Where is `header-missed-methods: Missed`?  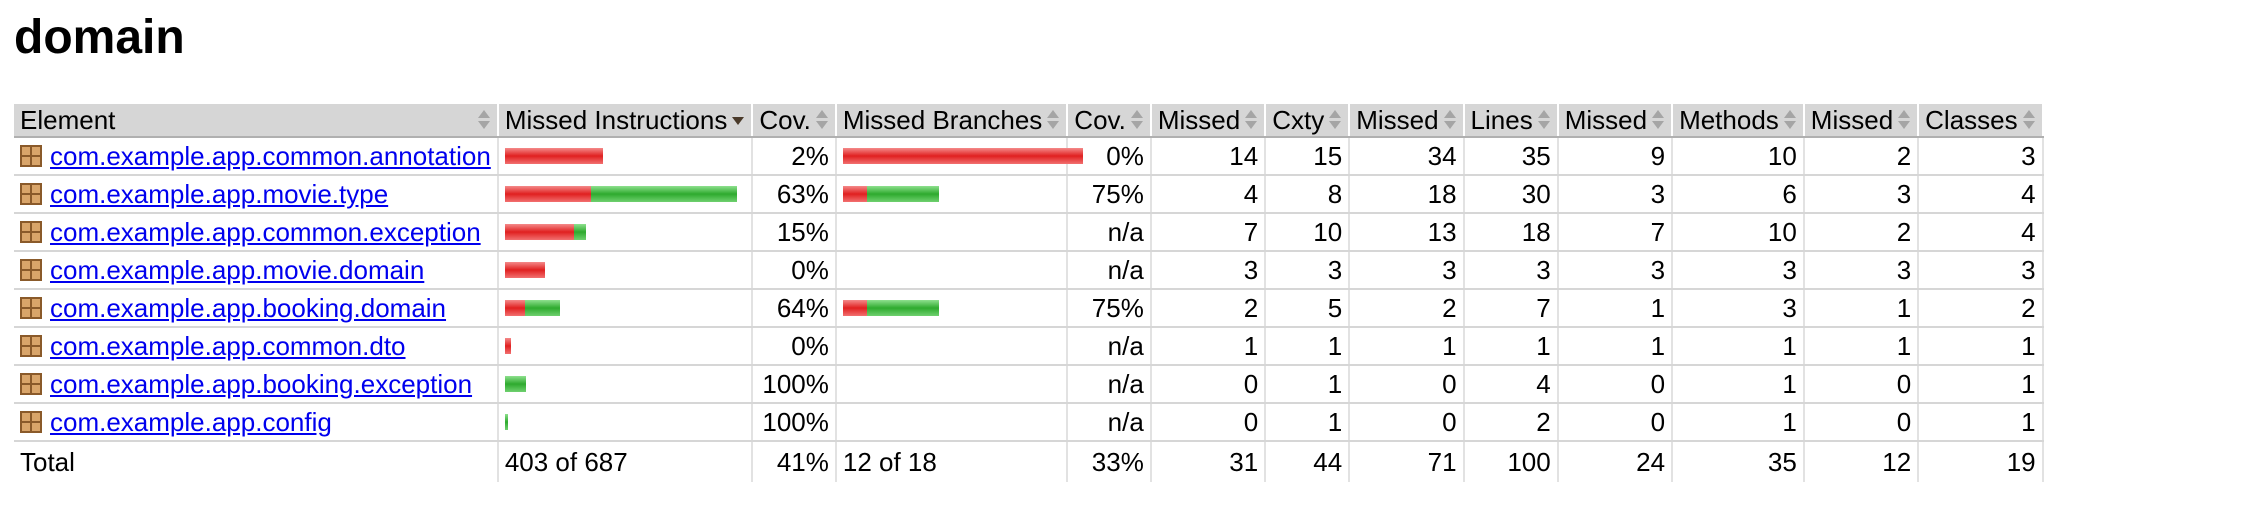 header-missed-methods: Missed is located at coordinates (1615, 121).